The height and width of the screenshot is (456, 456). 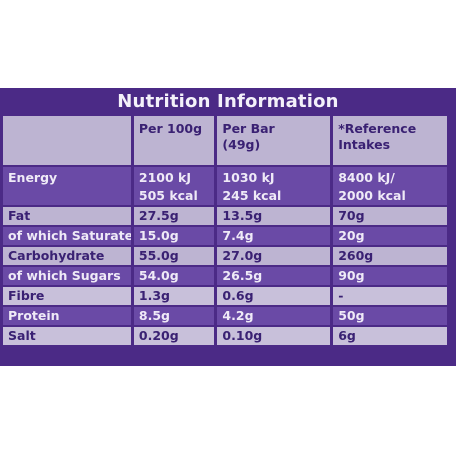 What do you see at coordinates (67, 276) in the screenshot?
I see `nutrient-label: of which Sugars` at bounding box center [67, 276].